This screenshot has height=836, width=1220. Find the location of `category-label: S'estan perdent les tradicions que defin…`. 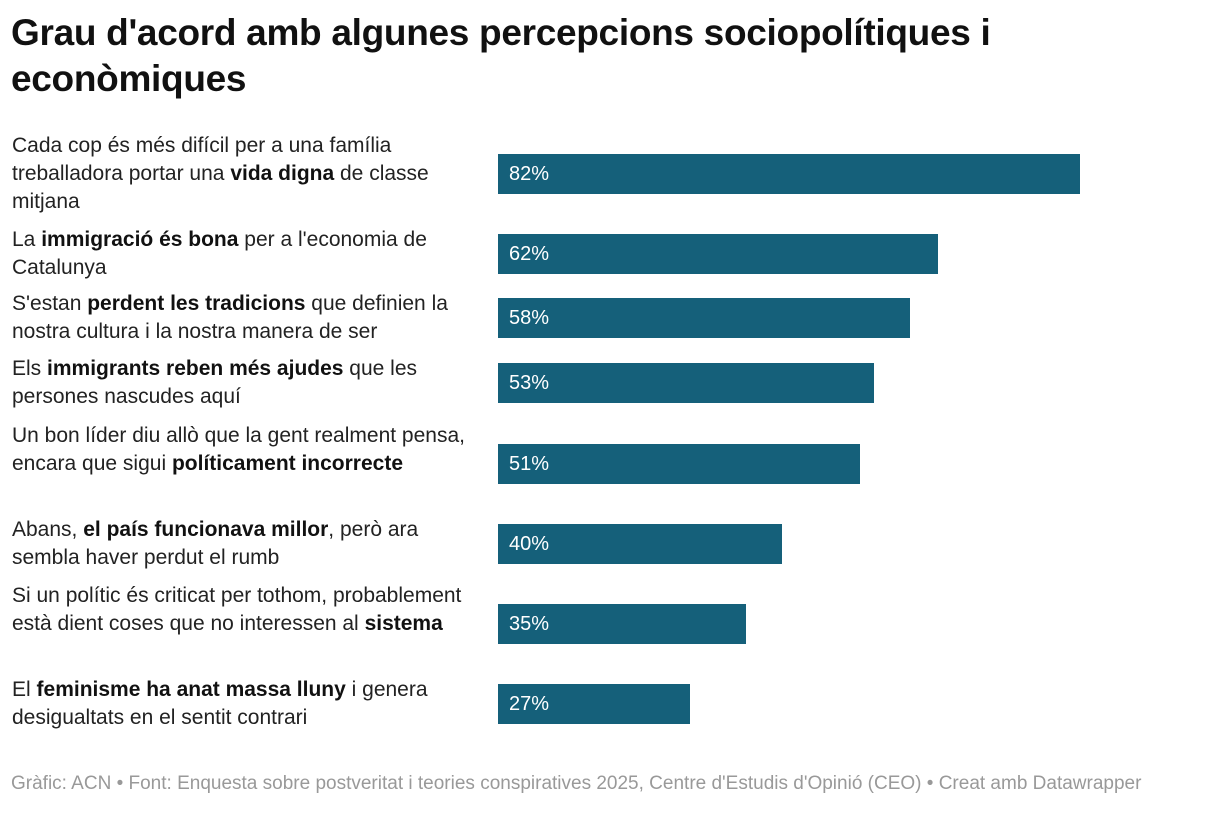

category-label: S'estan perdent les tradicions que defin… is located at coordinates (247, 318).